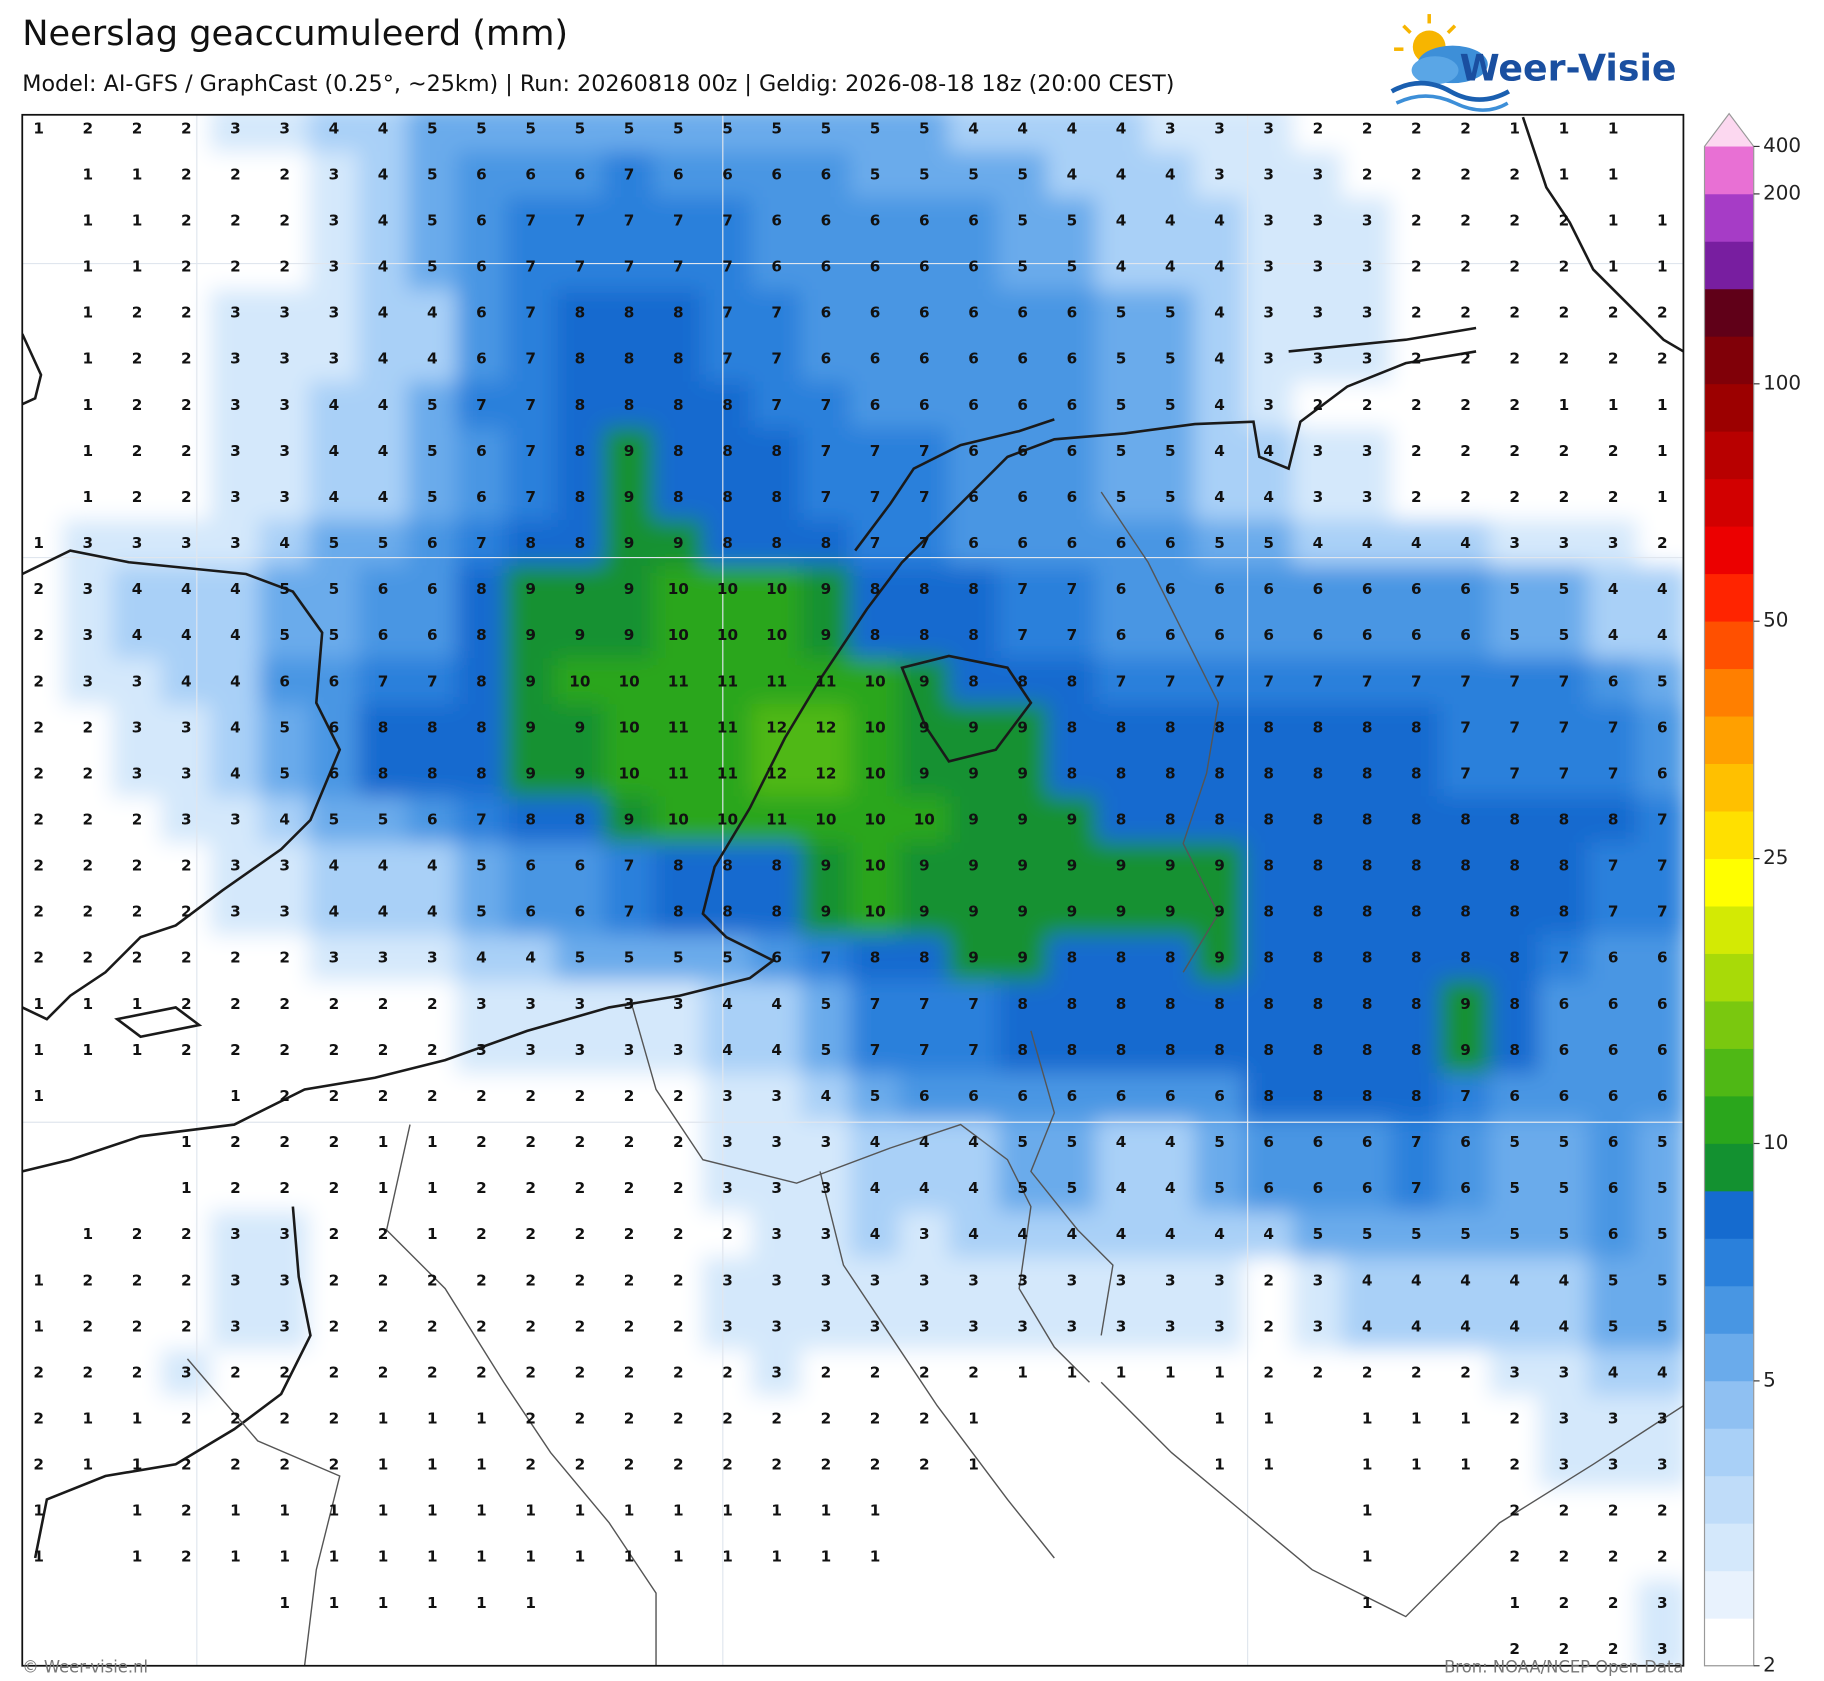  I want to click on colorbar-tick-label: 400, so click(1782, 145).